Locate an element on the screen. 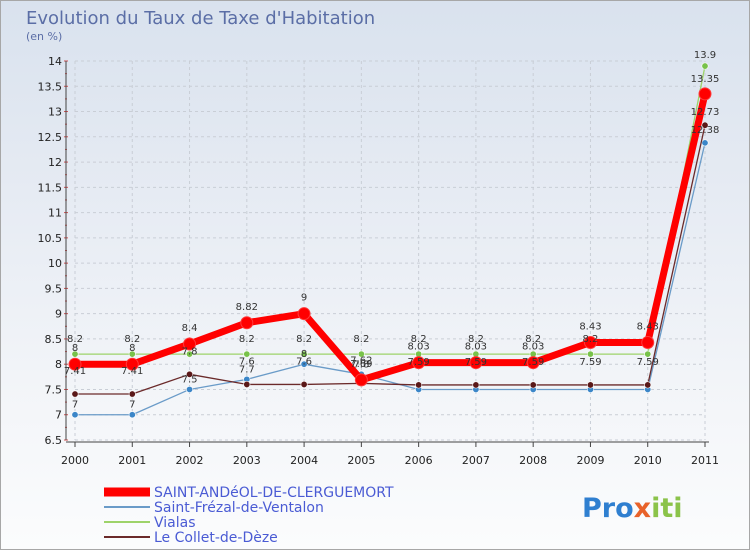  series-3-label-10: 8.43 is located at coordinates (648, 326).